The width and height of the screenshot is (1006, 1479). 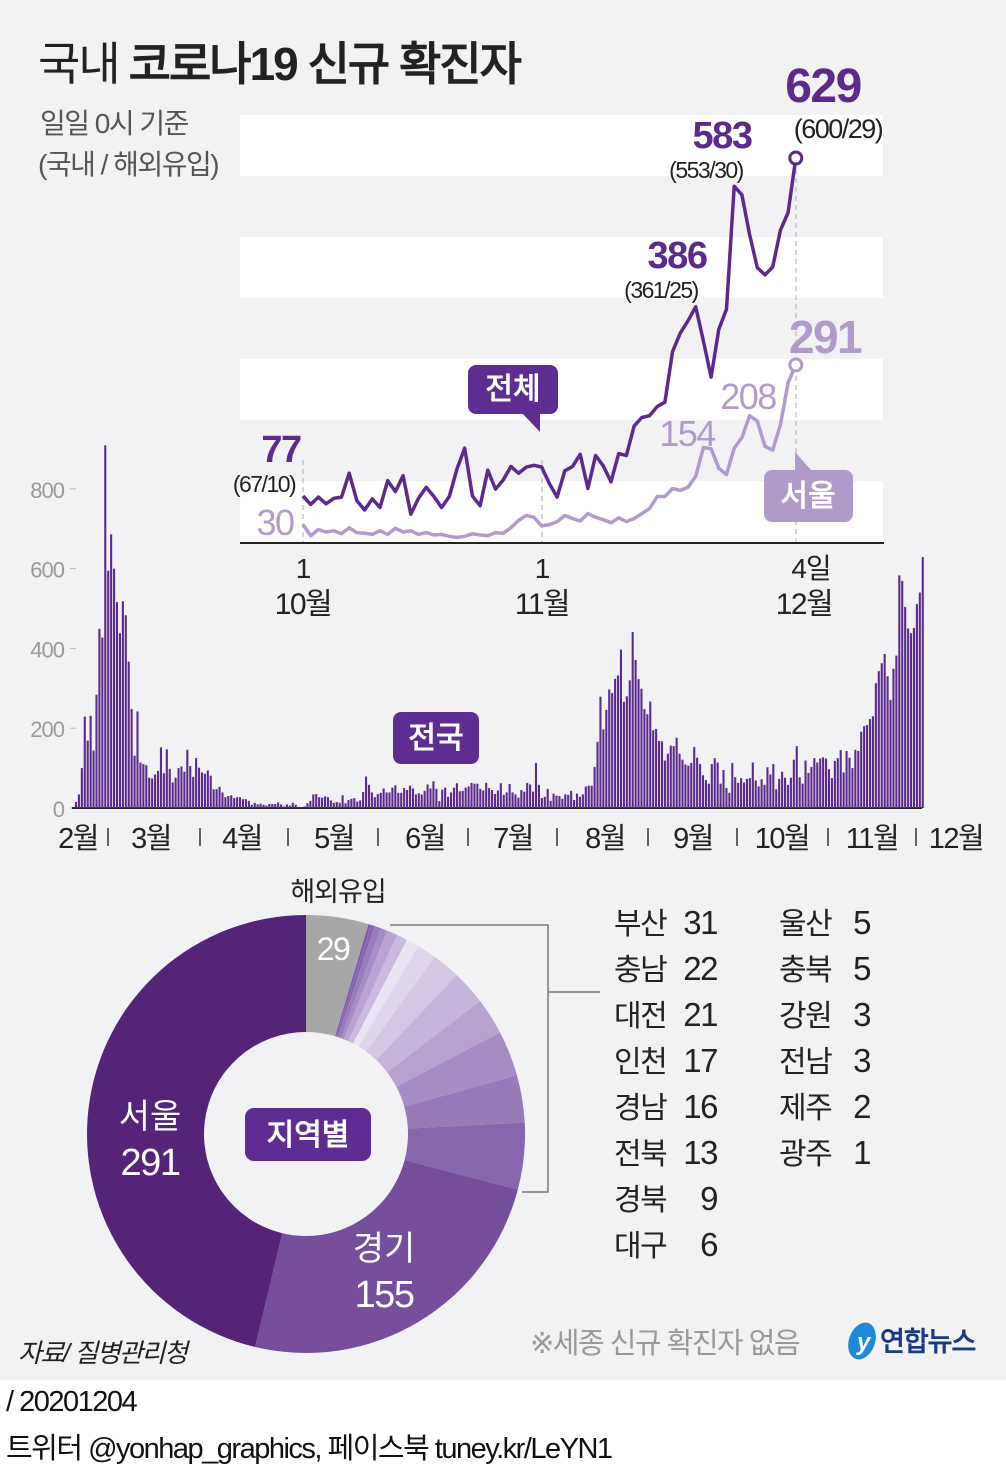 I want to click on subtitle-legend: (국내 / 해외유입), so click(x=128, y=164).